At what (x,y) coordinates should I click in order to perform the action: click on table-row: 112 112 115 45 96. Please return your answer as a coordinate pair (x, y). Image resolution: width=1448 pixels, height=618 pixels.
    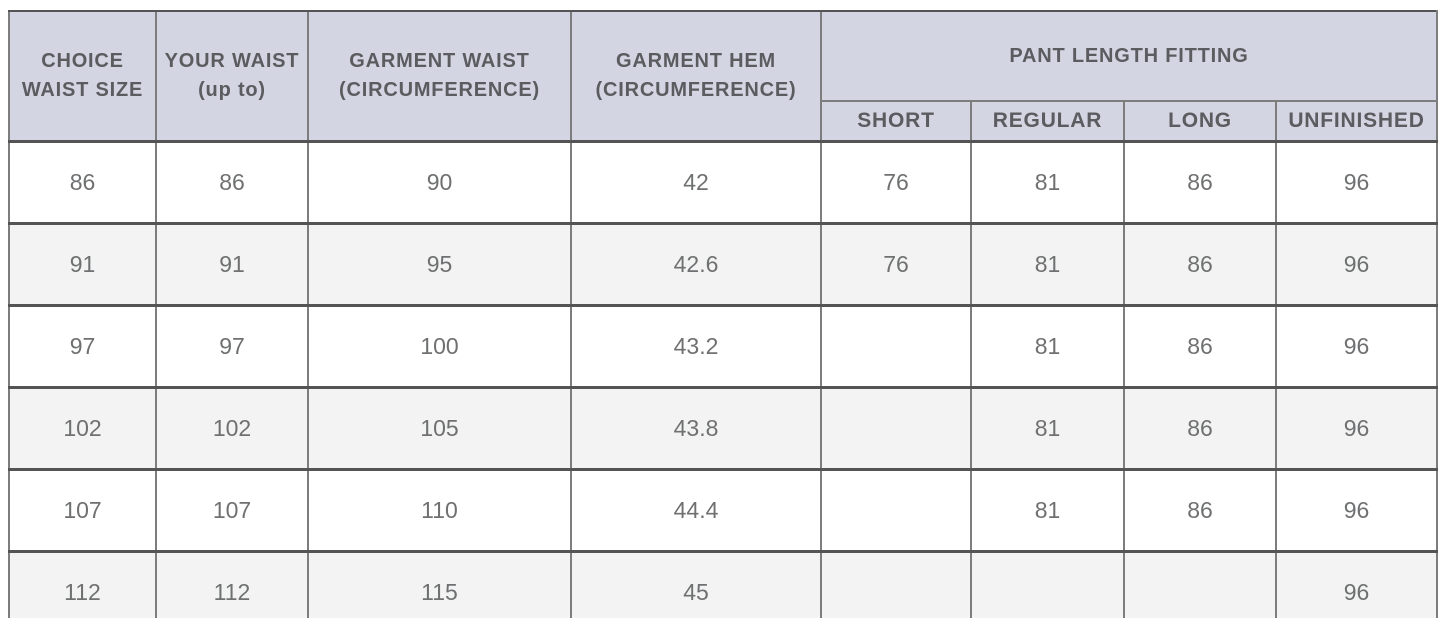
    Looking at the image, I should click on (723, 584).